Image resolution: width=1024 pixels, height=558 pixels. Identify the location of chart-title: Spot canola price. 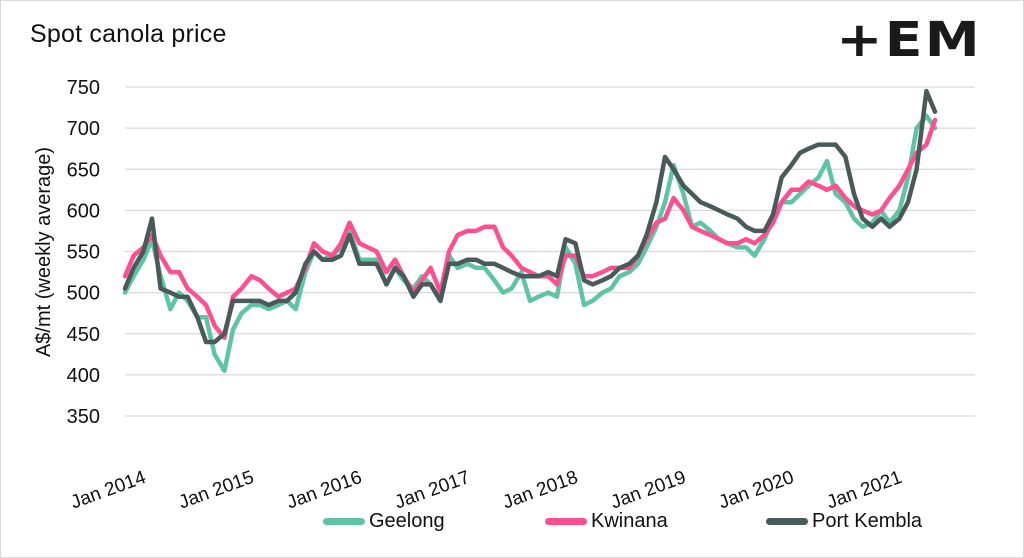
(128, 34).